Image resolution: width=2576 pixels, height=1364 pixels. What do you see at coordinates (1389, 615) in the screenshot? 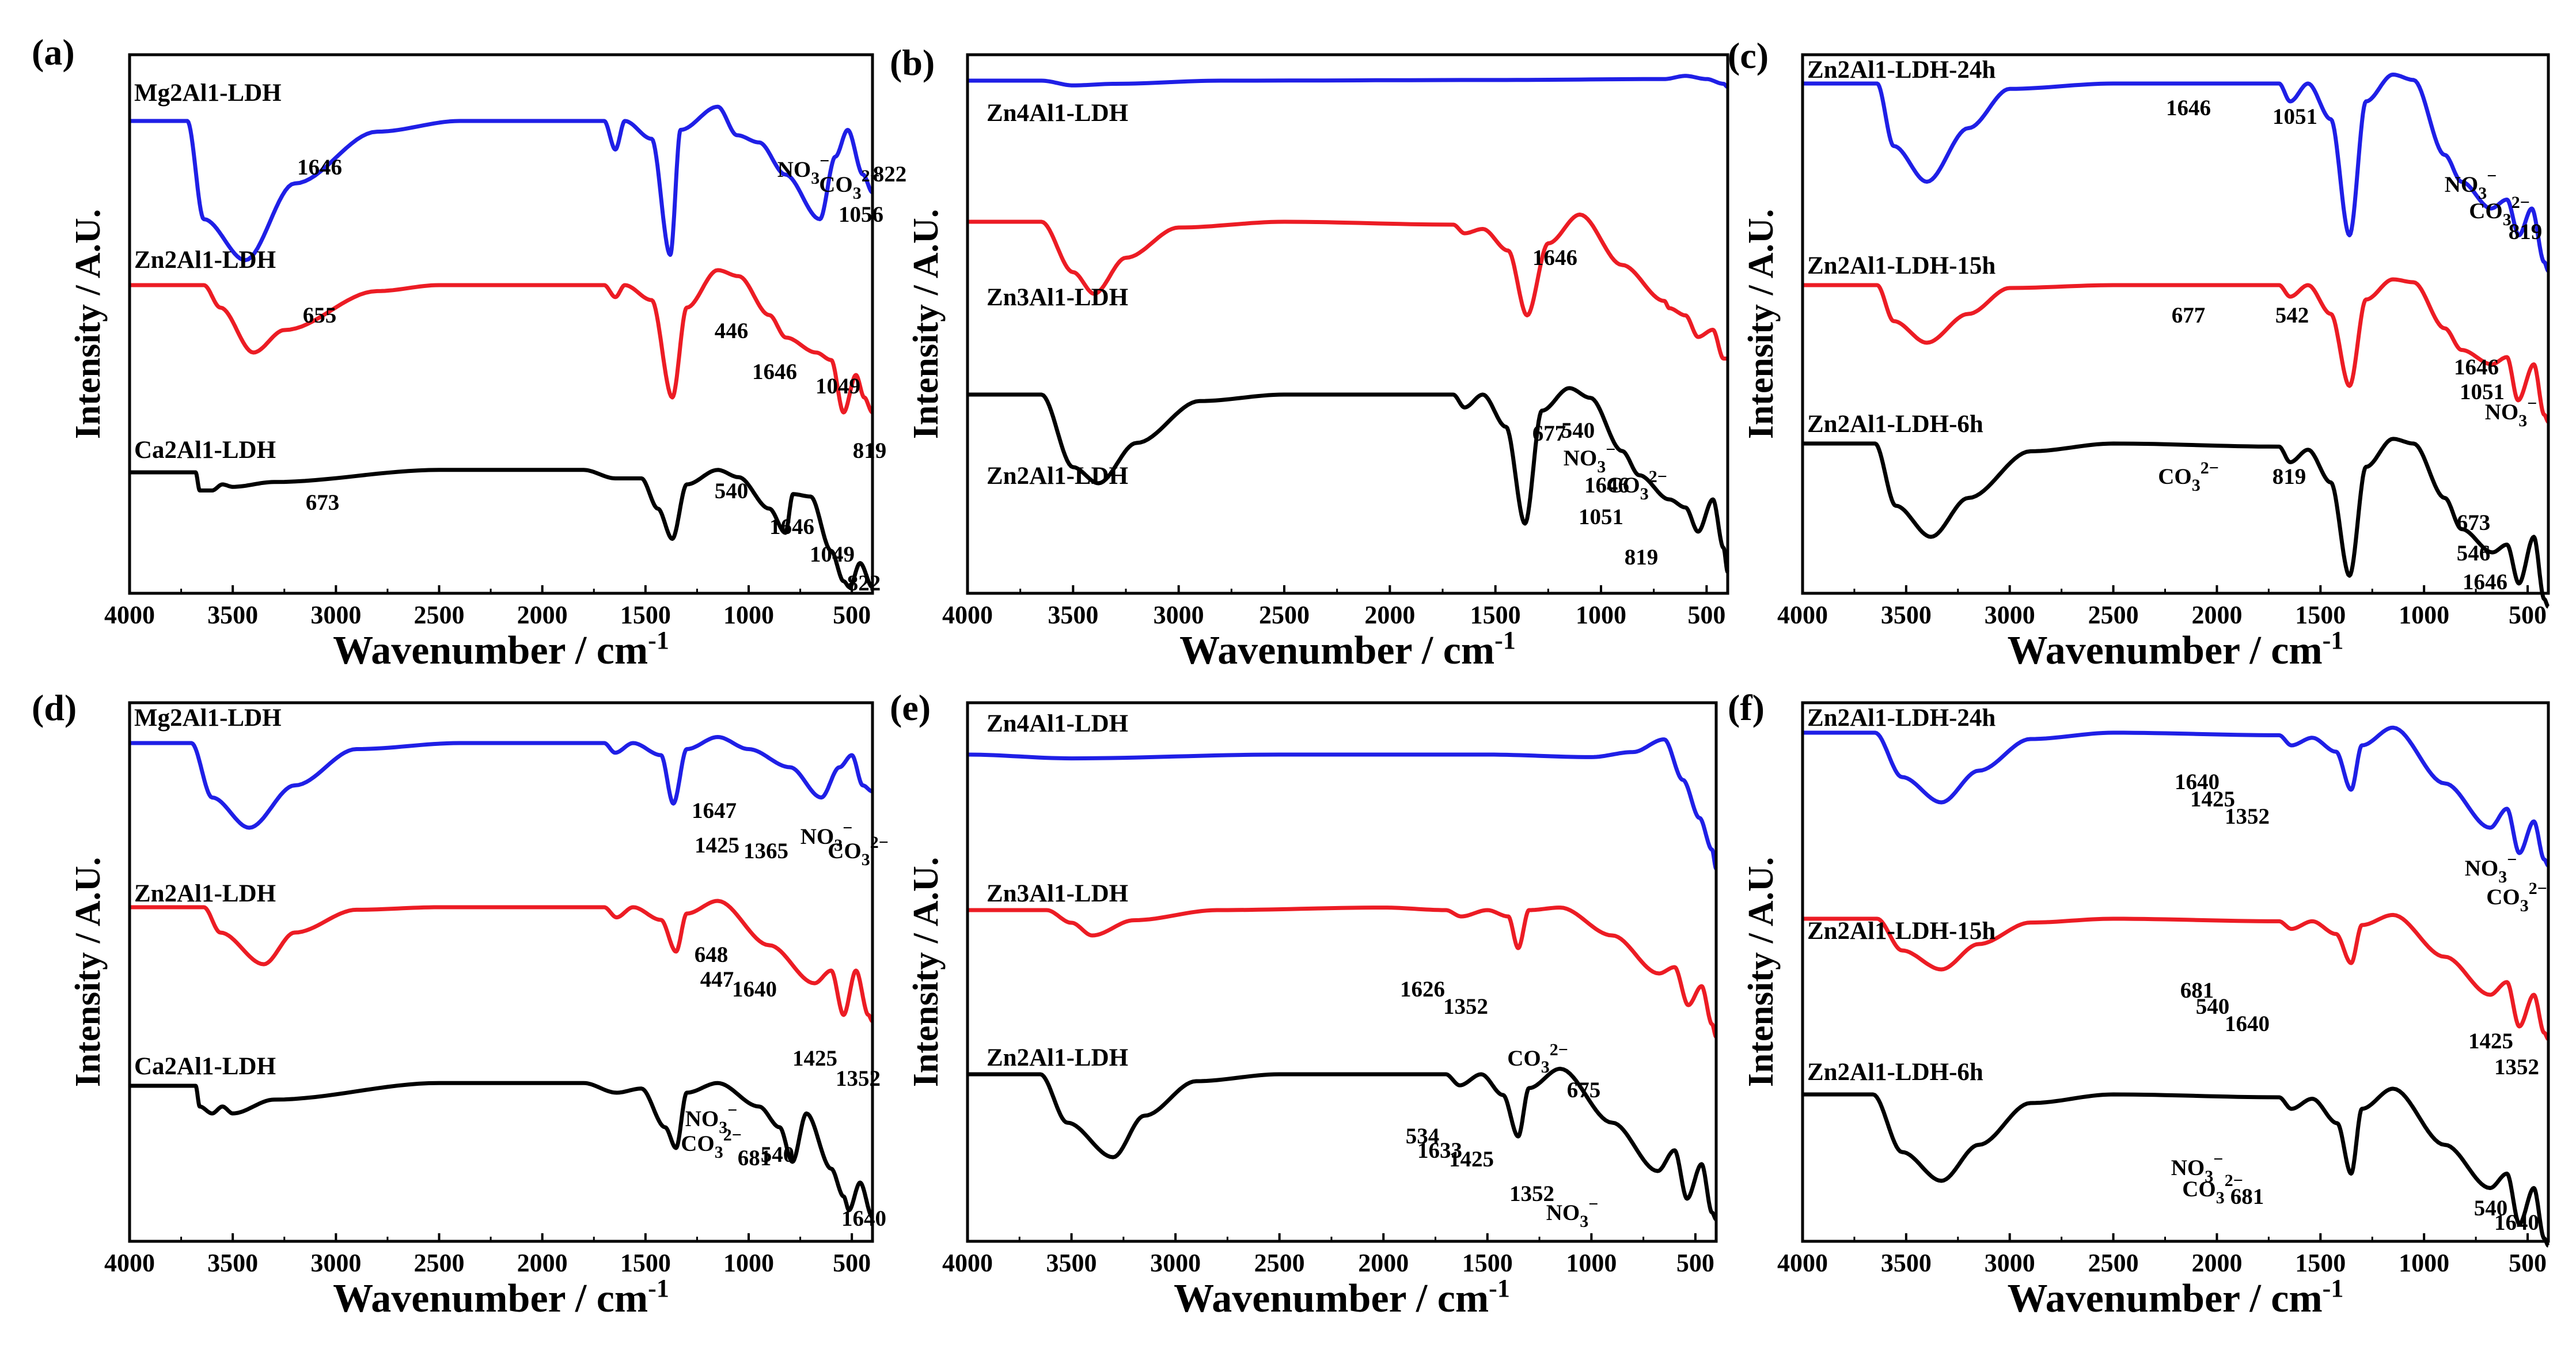
I see `x-tick-label: 2000` at bounding box center [1389, 615].